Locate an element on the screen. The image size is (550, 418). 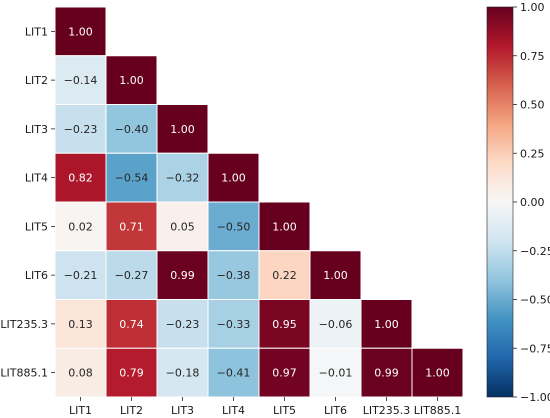
heatmap-cell-LIT5-LIT2 is located at coordinates (131, 226).